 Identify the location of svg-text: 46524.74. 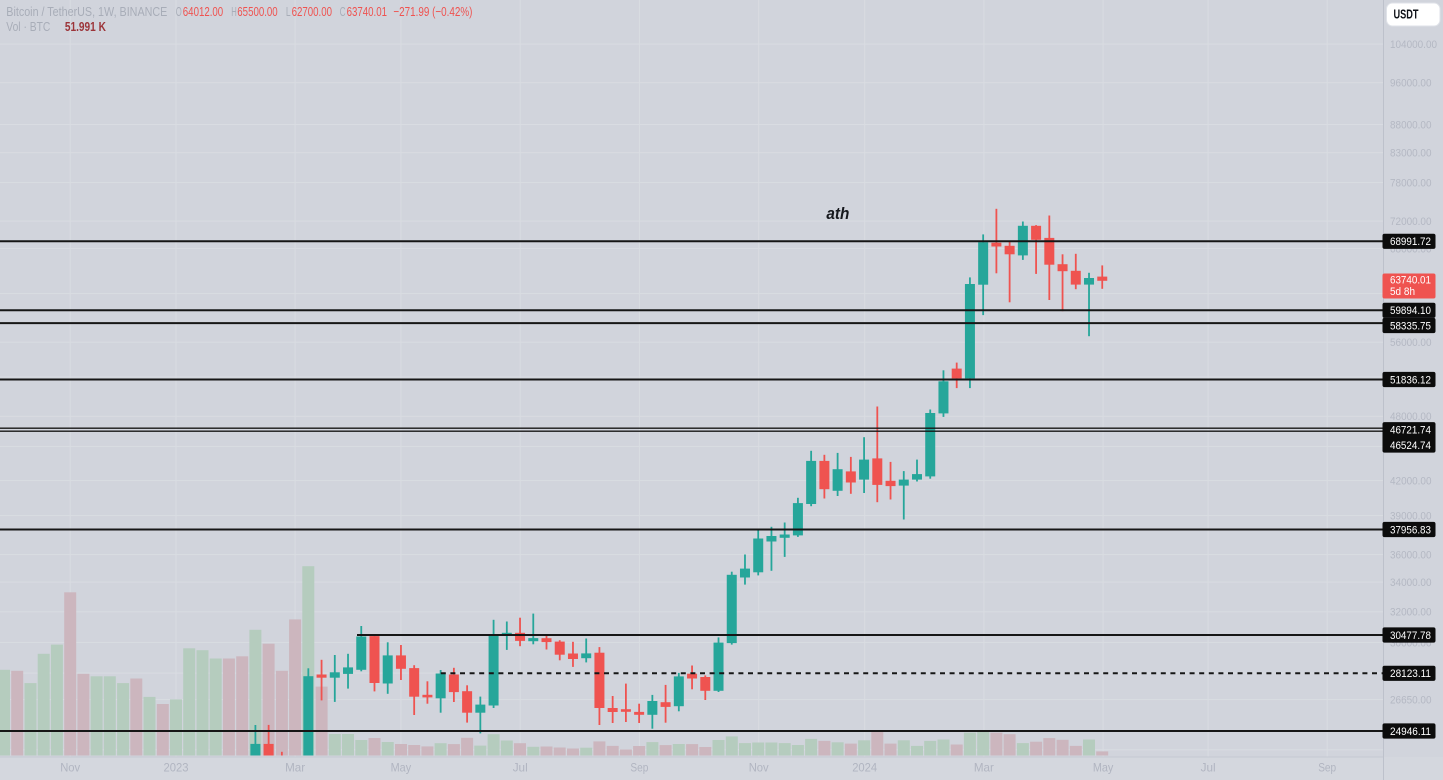
(1410, 446).